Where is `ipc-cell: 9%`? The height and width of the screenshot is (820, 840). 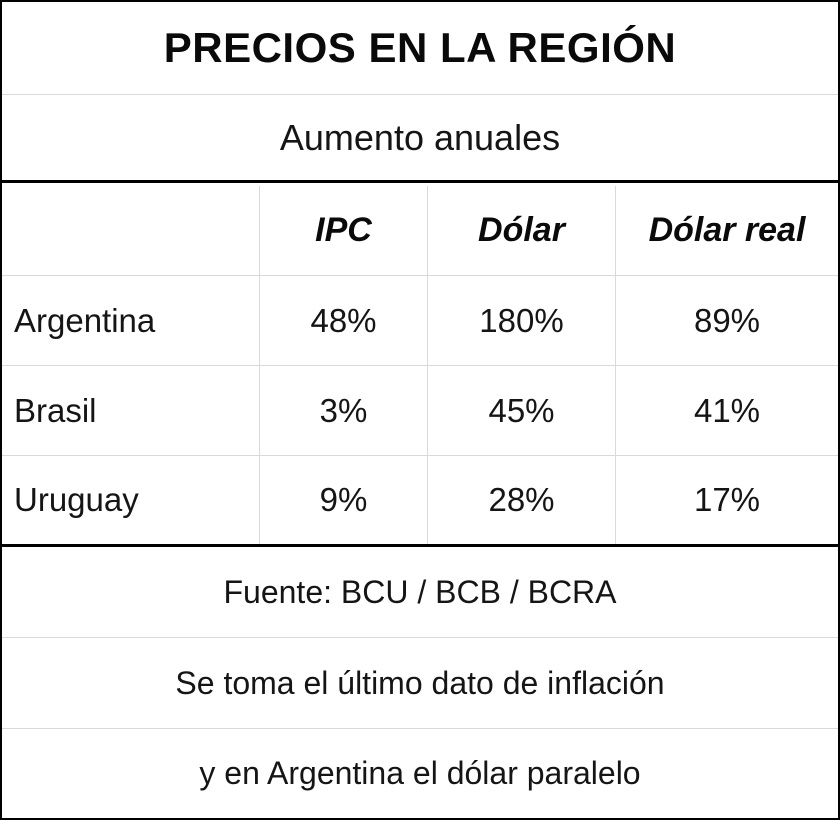
ipc-cell: 9% is located at coordinates (344, 500).